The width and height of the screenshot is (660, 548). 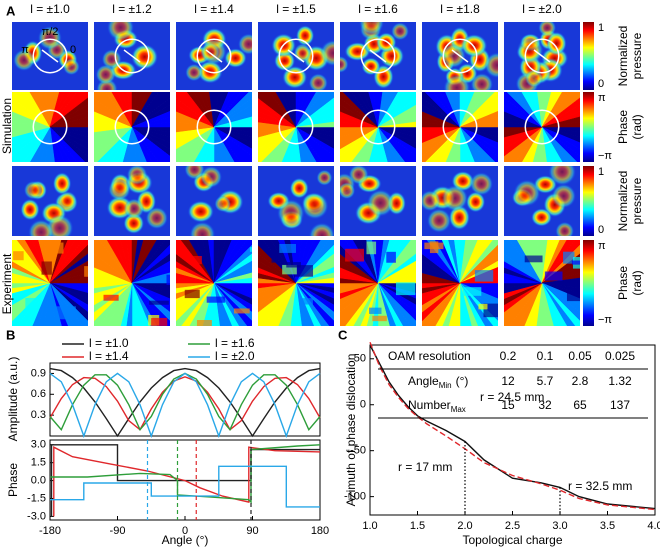 What do you see at coordinates (235, 343) in the screenshot?
I see `legend-label: l = ±1.6` at bounding box center [235, 343].